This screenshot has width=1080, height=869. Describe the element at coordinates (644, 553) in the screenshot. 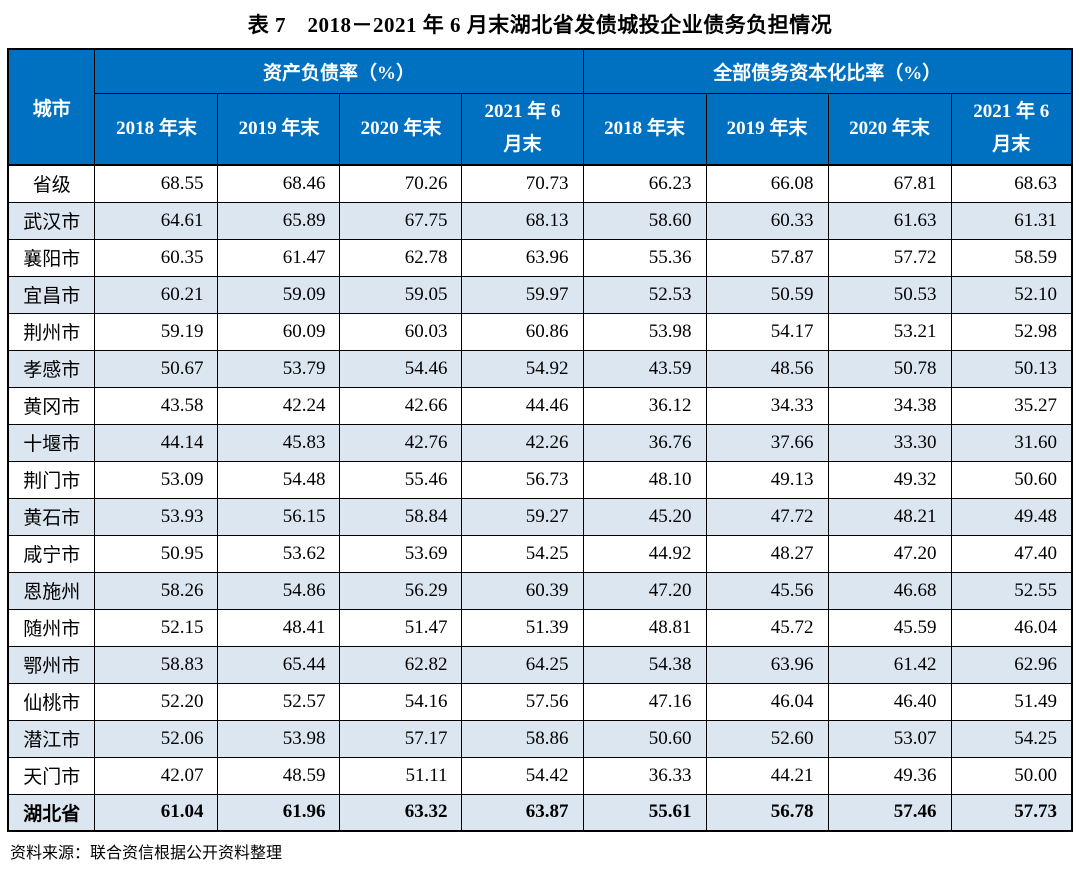

I see `value-cell: 44.92` at that location.